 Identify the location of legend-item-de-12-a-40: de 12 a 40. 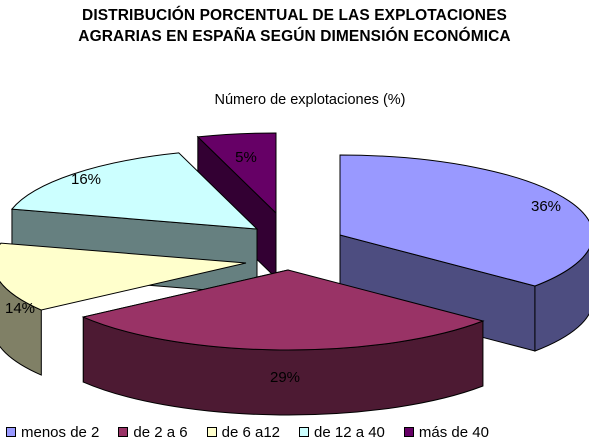
(342, 432).